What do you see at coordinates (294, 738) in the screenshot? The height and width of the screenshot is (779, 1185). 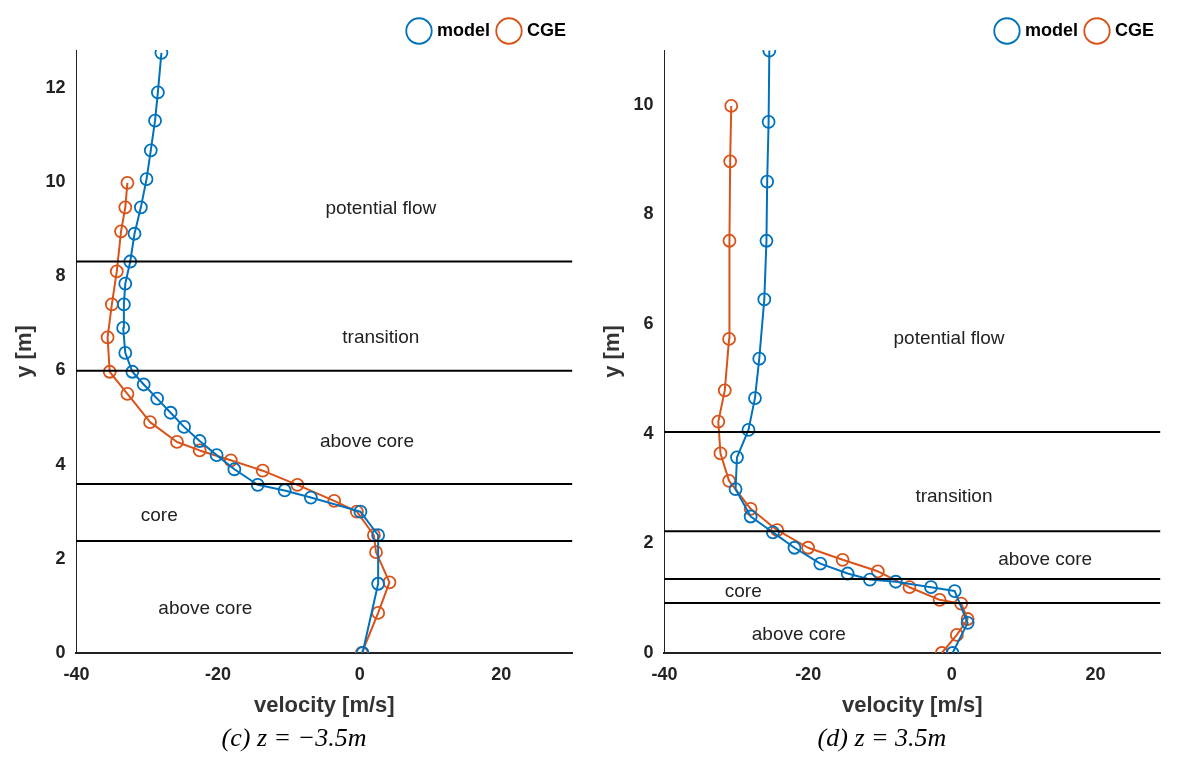 I see `text: (c) z = −3.5m` at bounding box center [294, 738].